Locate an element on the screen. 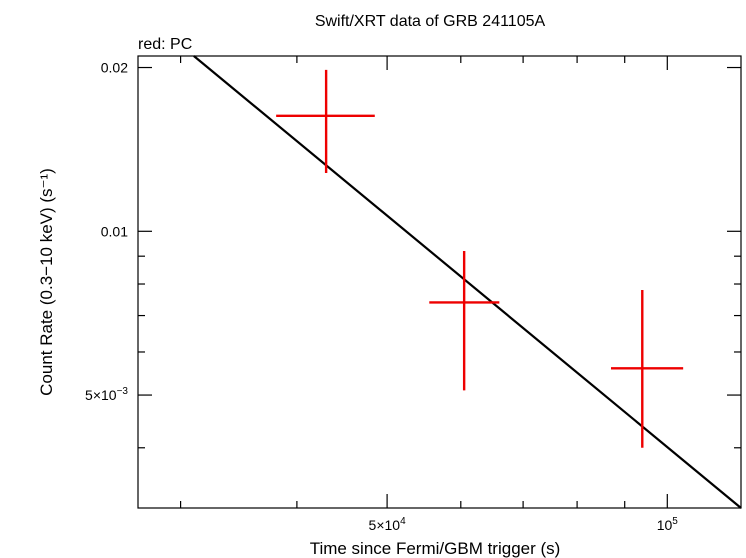 The height and width of the screenshot is (558, 746). y-axis-label: Count Rate (0.3−10 keV) (s⁻¹) is located at coordinates (46, 282).